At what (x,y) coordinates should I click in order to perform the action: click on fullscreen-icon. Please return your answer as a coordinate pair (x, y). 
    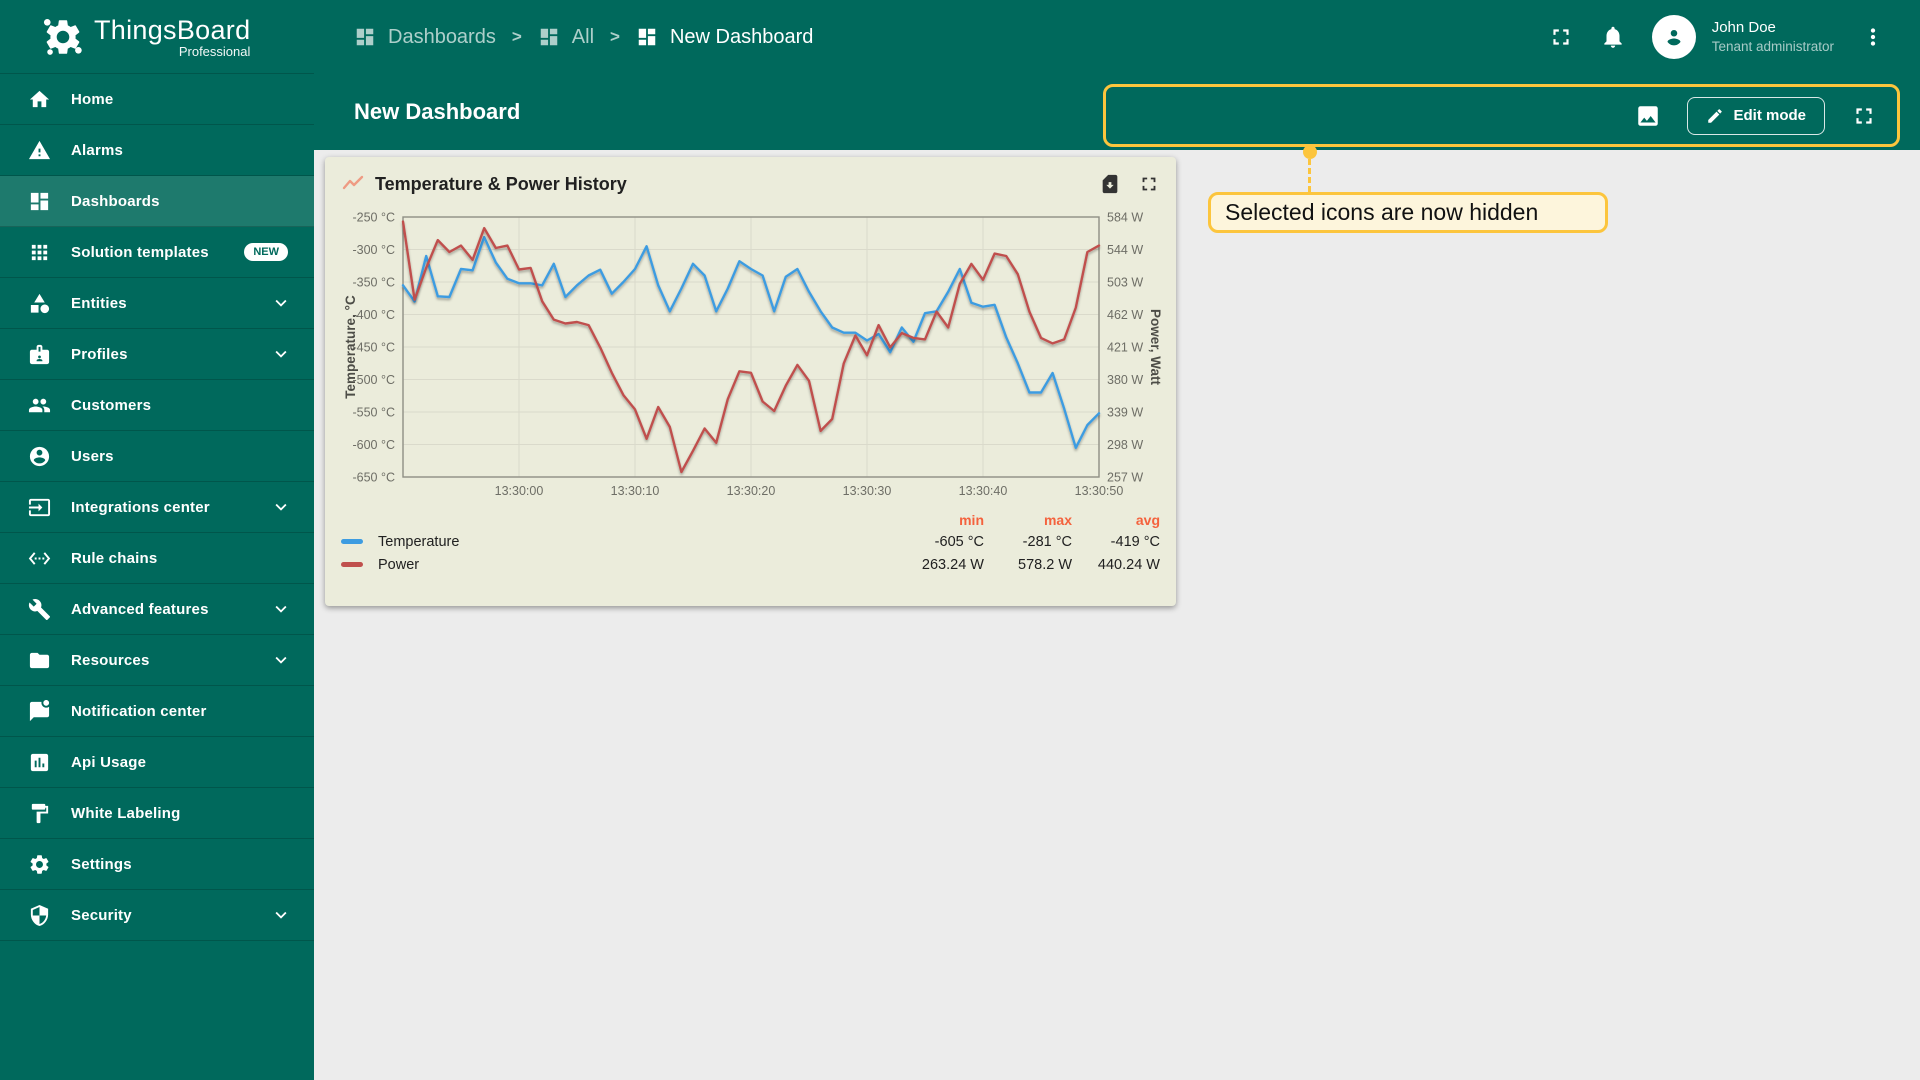
    Looking at the image, I should click on (1561, 37).